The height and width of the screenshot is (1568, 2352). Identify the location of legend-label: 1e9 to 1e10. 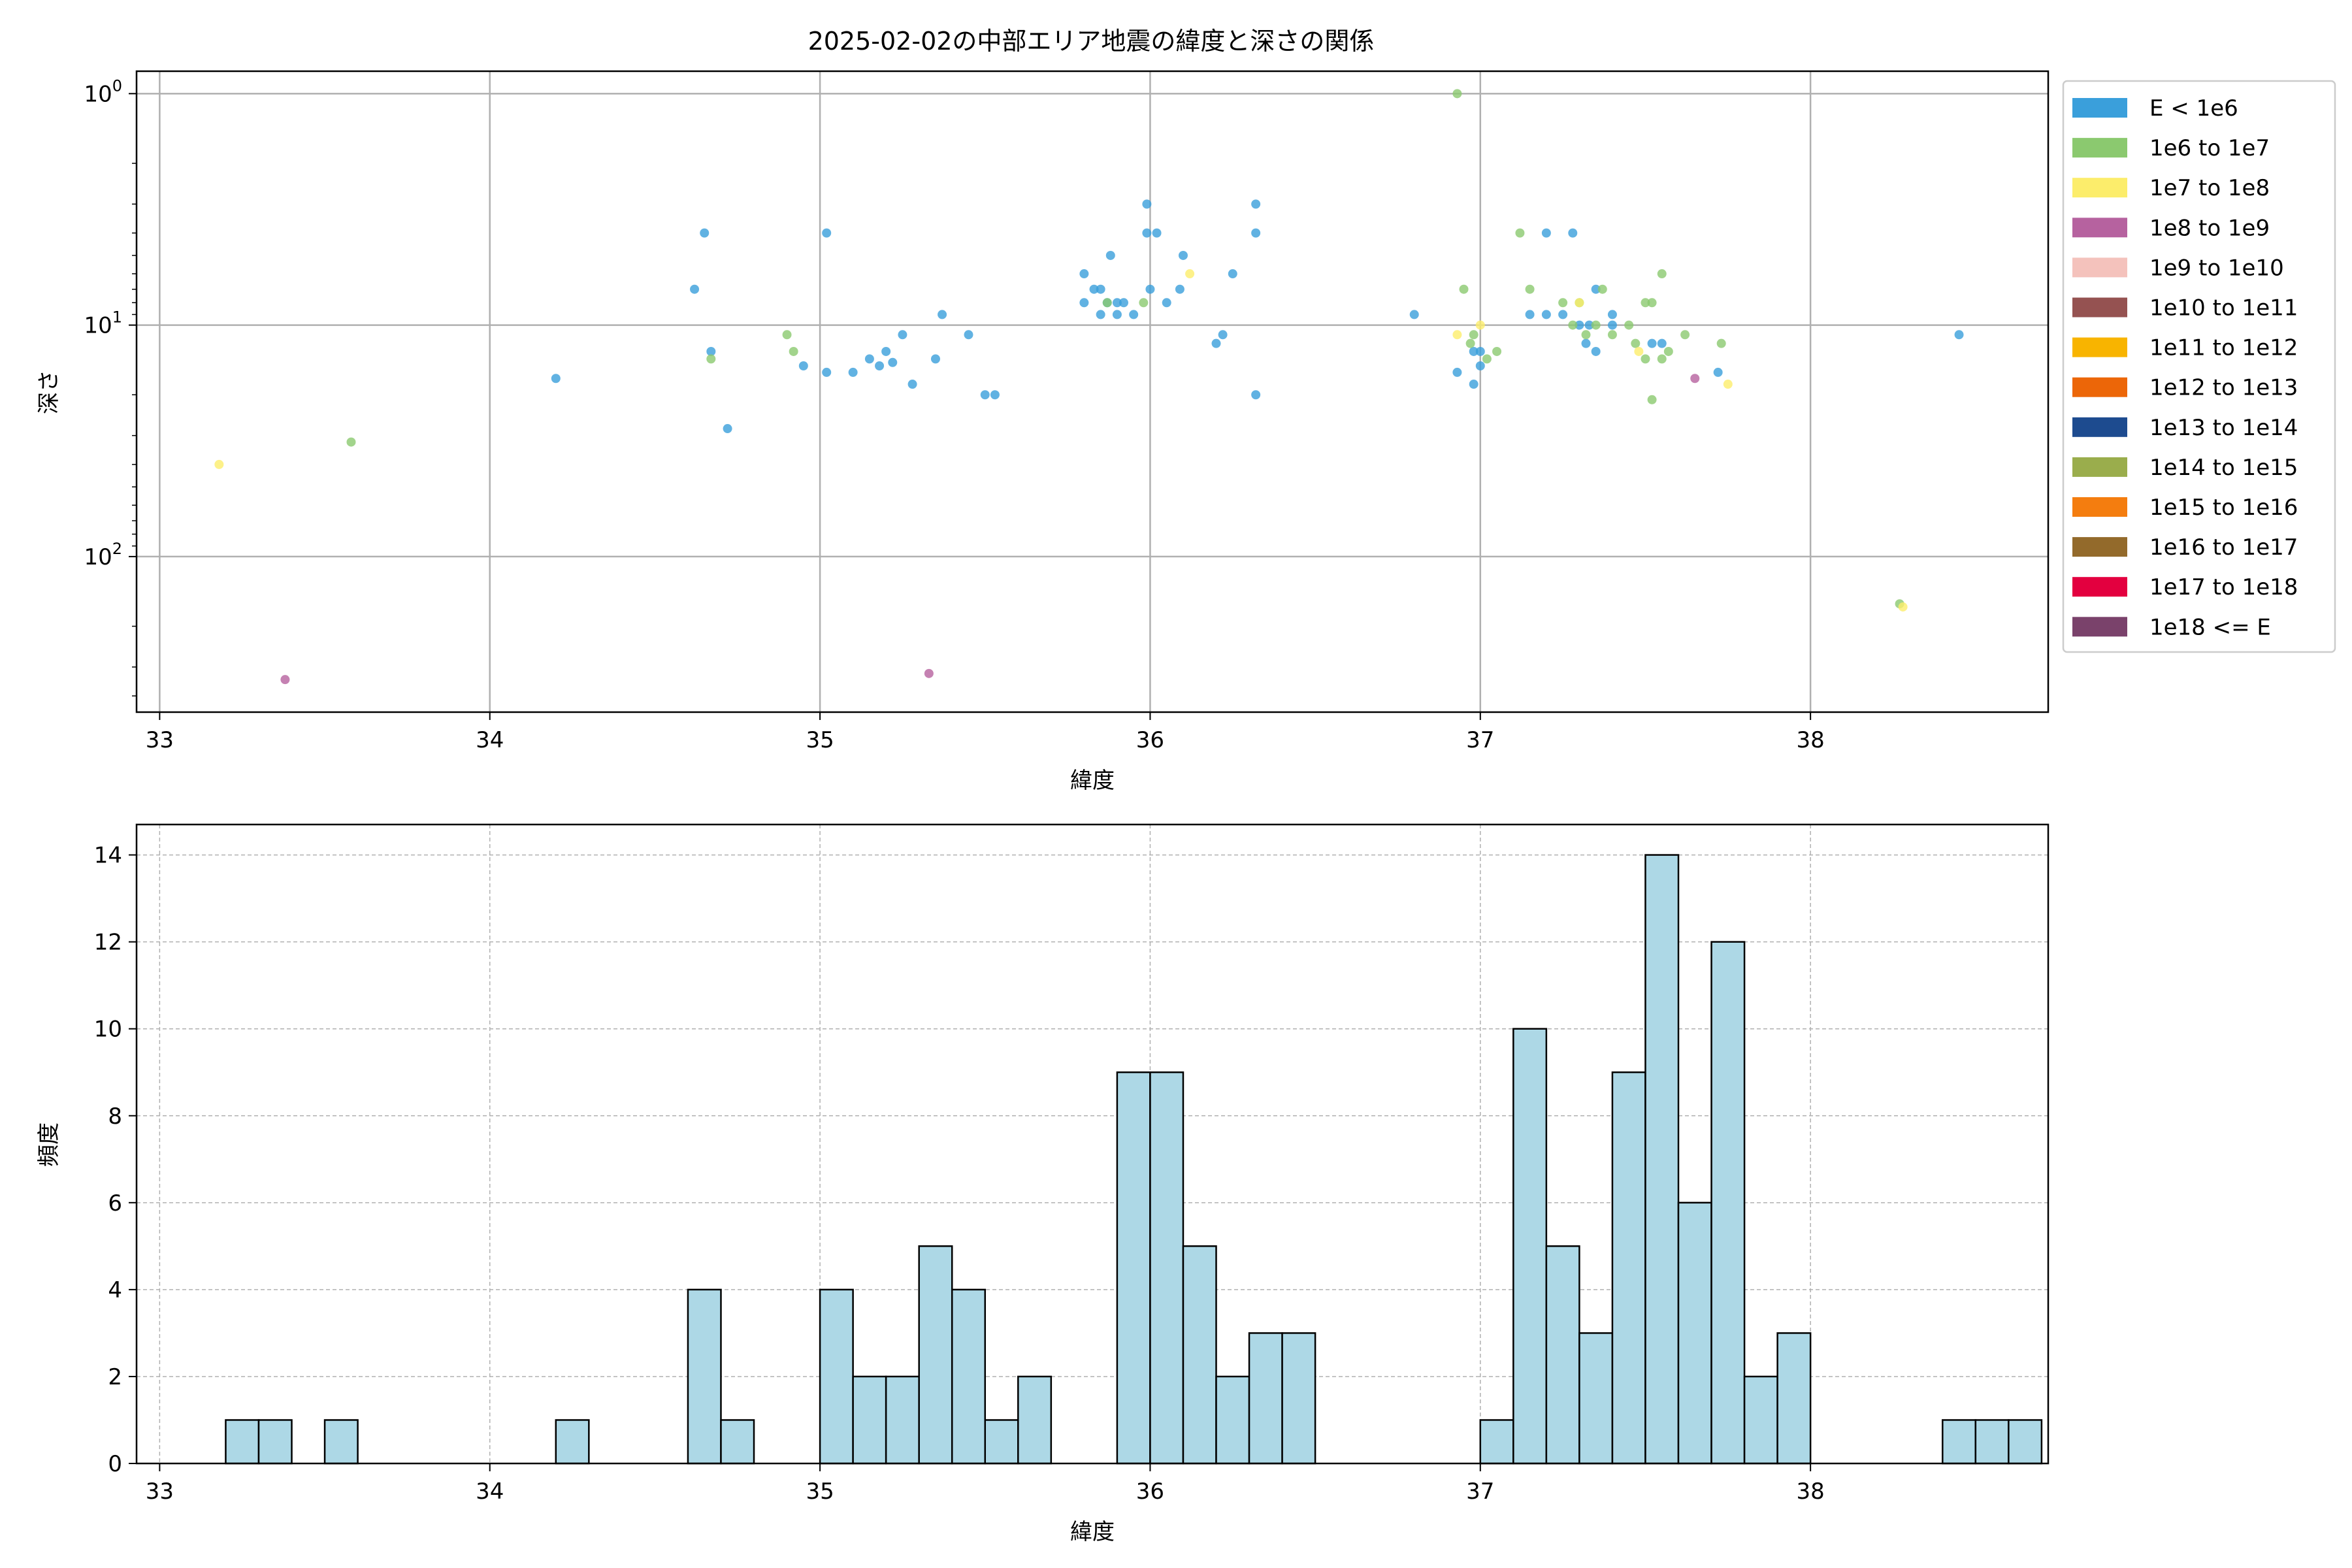
(2216, 268).